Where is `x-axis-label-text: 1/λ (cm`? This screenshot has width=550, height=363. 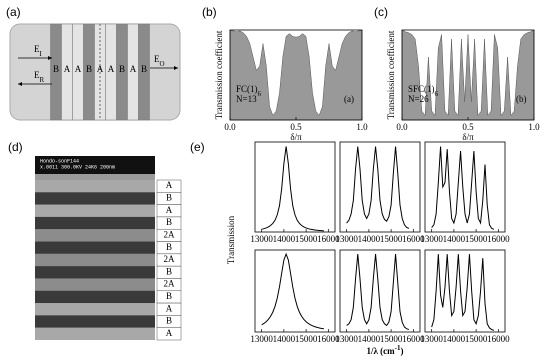
x-axis-label-text: 1/λ (cm is located at coordinates (380, 351).